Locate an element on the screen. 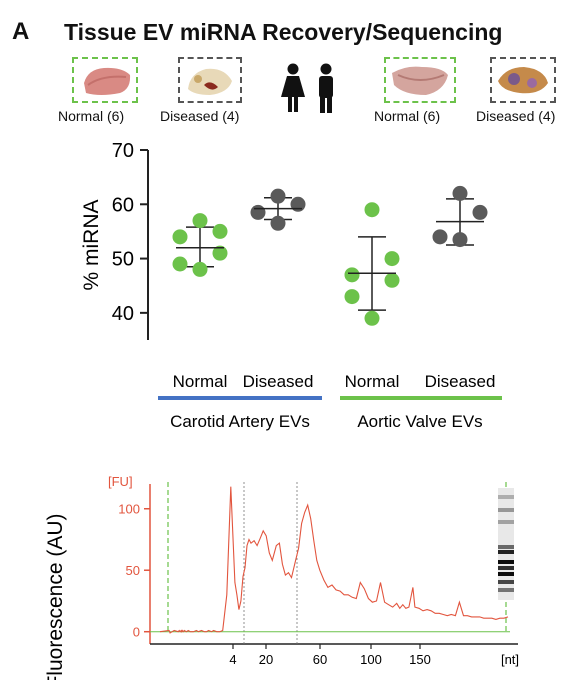 This screenshot has height=684, width=581. fluorescence-trace is located at coordinates (334, 560).